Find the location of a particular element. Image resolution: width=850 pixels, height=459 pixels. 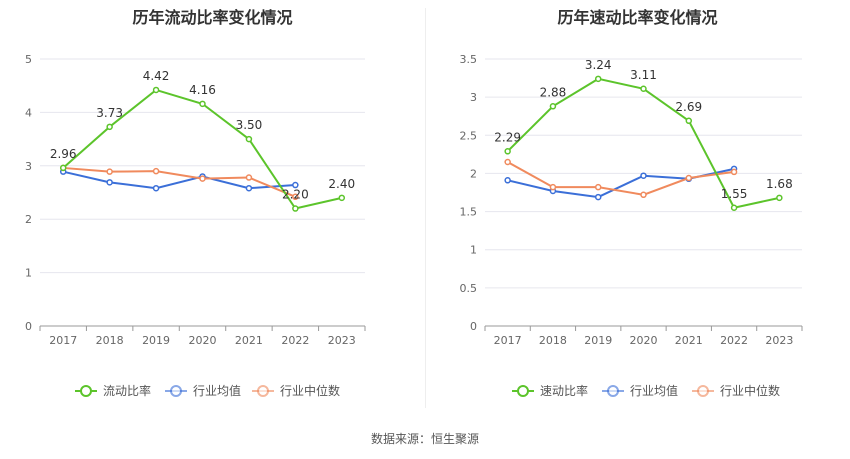

data-label: 4.16 is located at coordinates (202, 90).